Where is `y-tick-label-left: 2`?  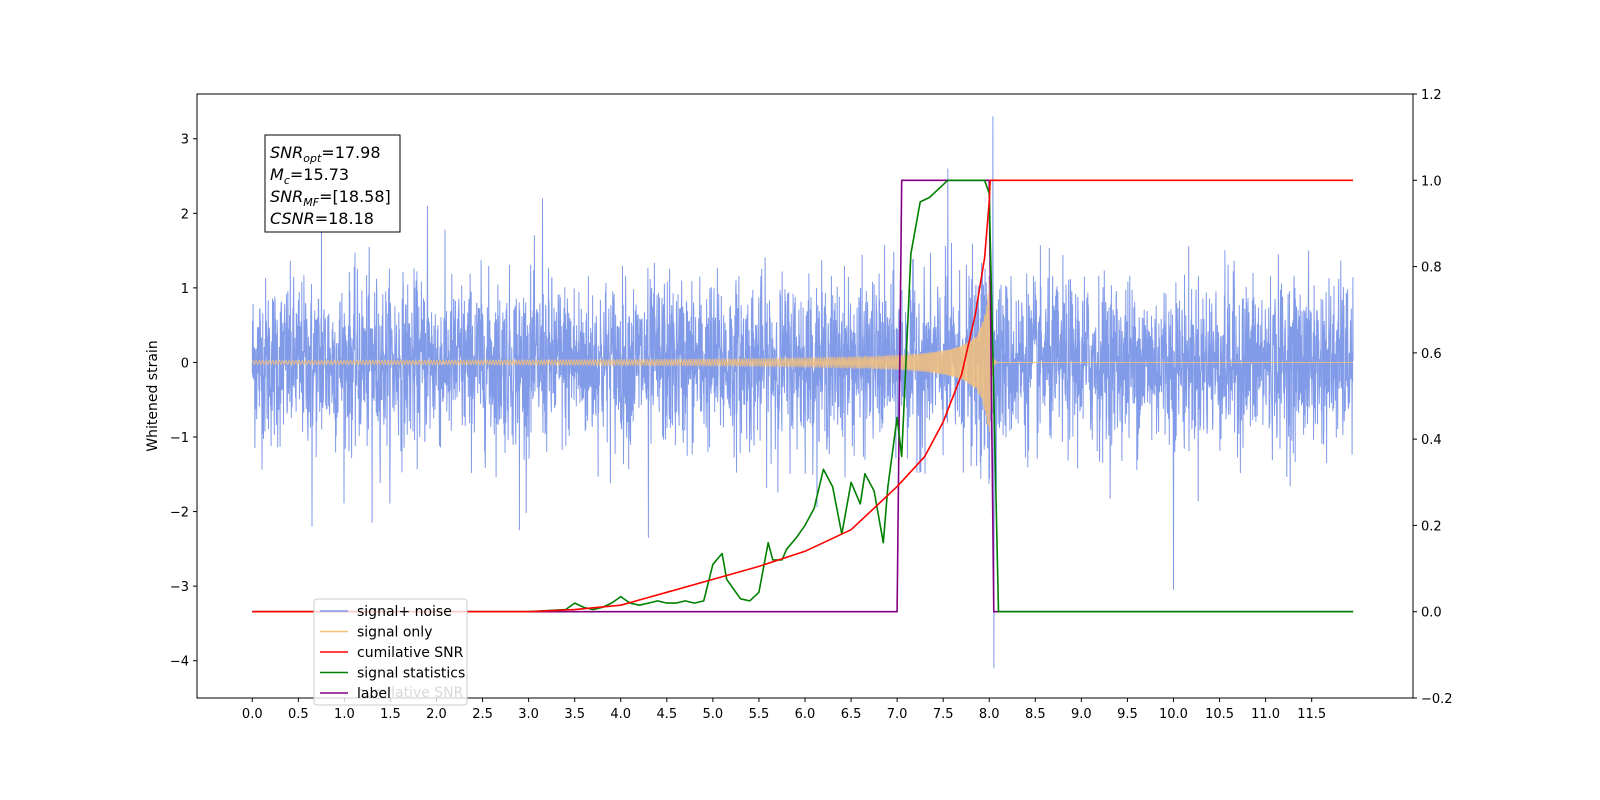 y-tick-label-left: 2 is located at coordinates (185, 214).